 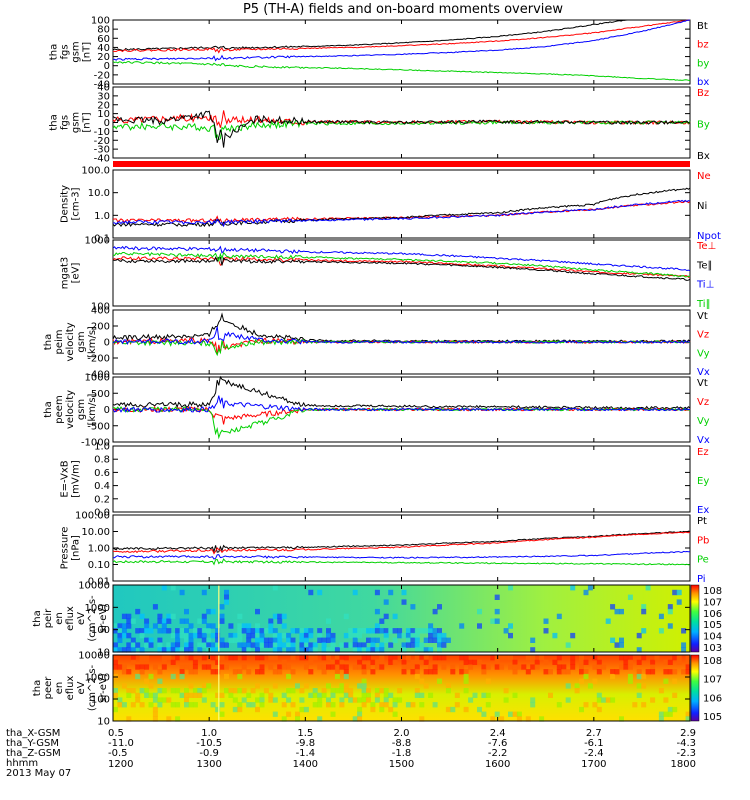 What do you see at coordinates (103, 57) in the screenshot?
I see `y-tick-label: 20` at bounding box center [103, 57].